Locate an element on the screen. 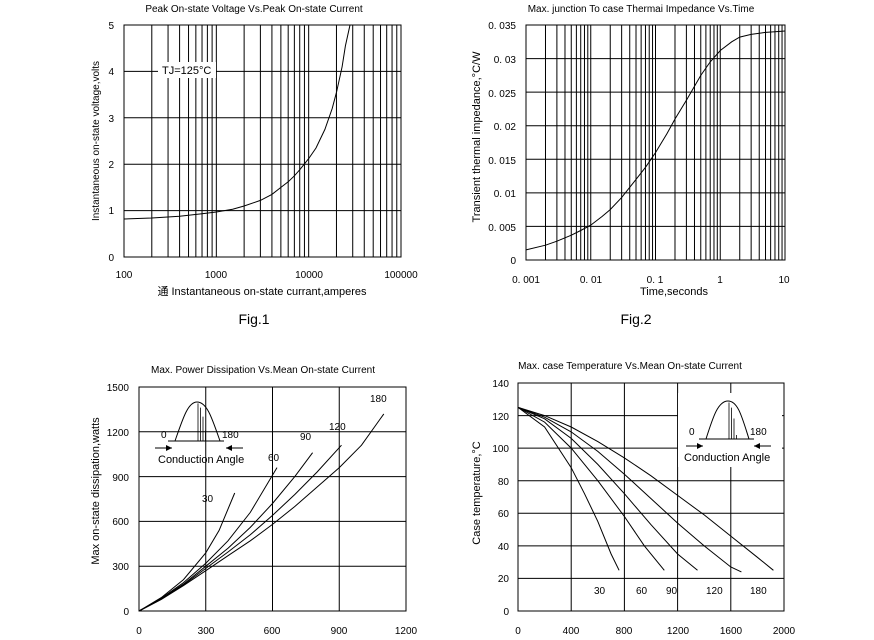  fig1-grid is located at coordinates (262, 141).